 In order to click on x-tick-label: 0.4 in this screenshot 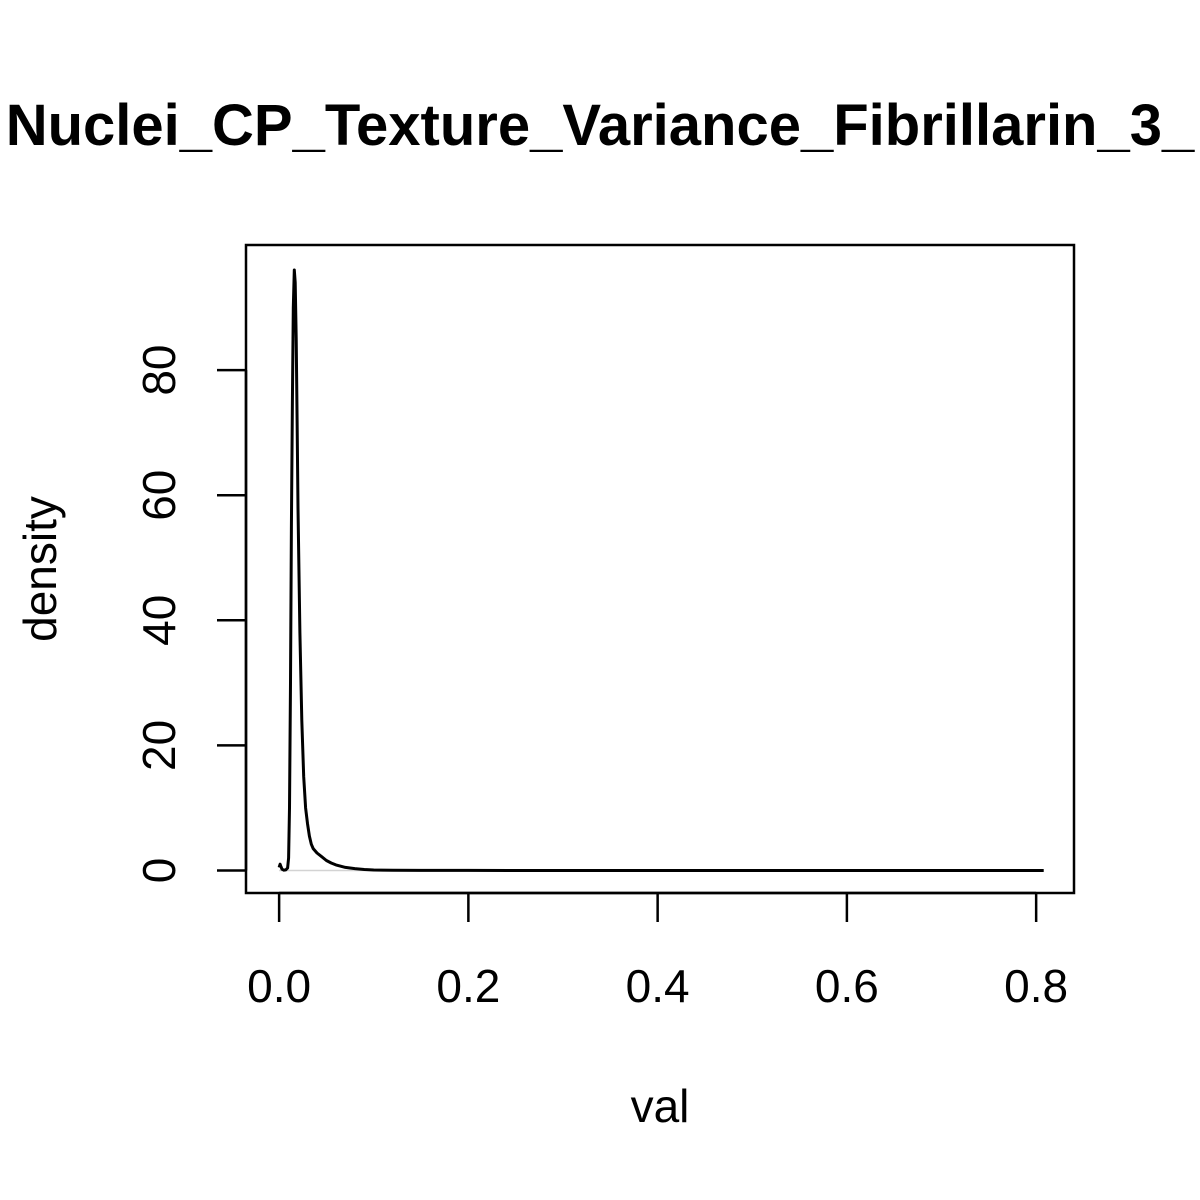, I will do `click(658, 986)`.